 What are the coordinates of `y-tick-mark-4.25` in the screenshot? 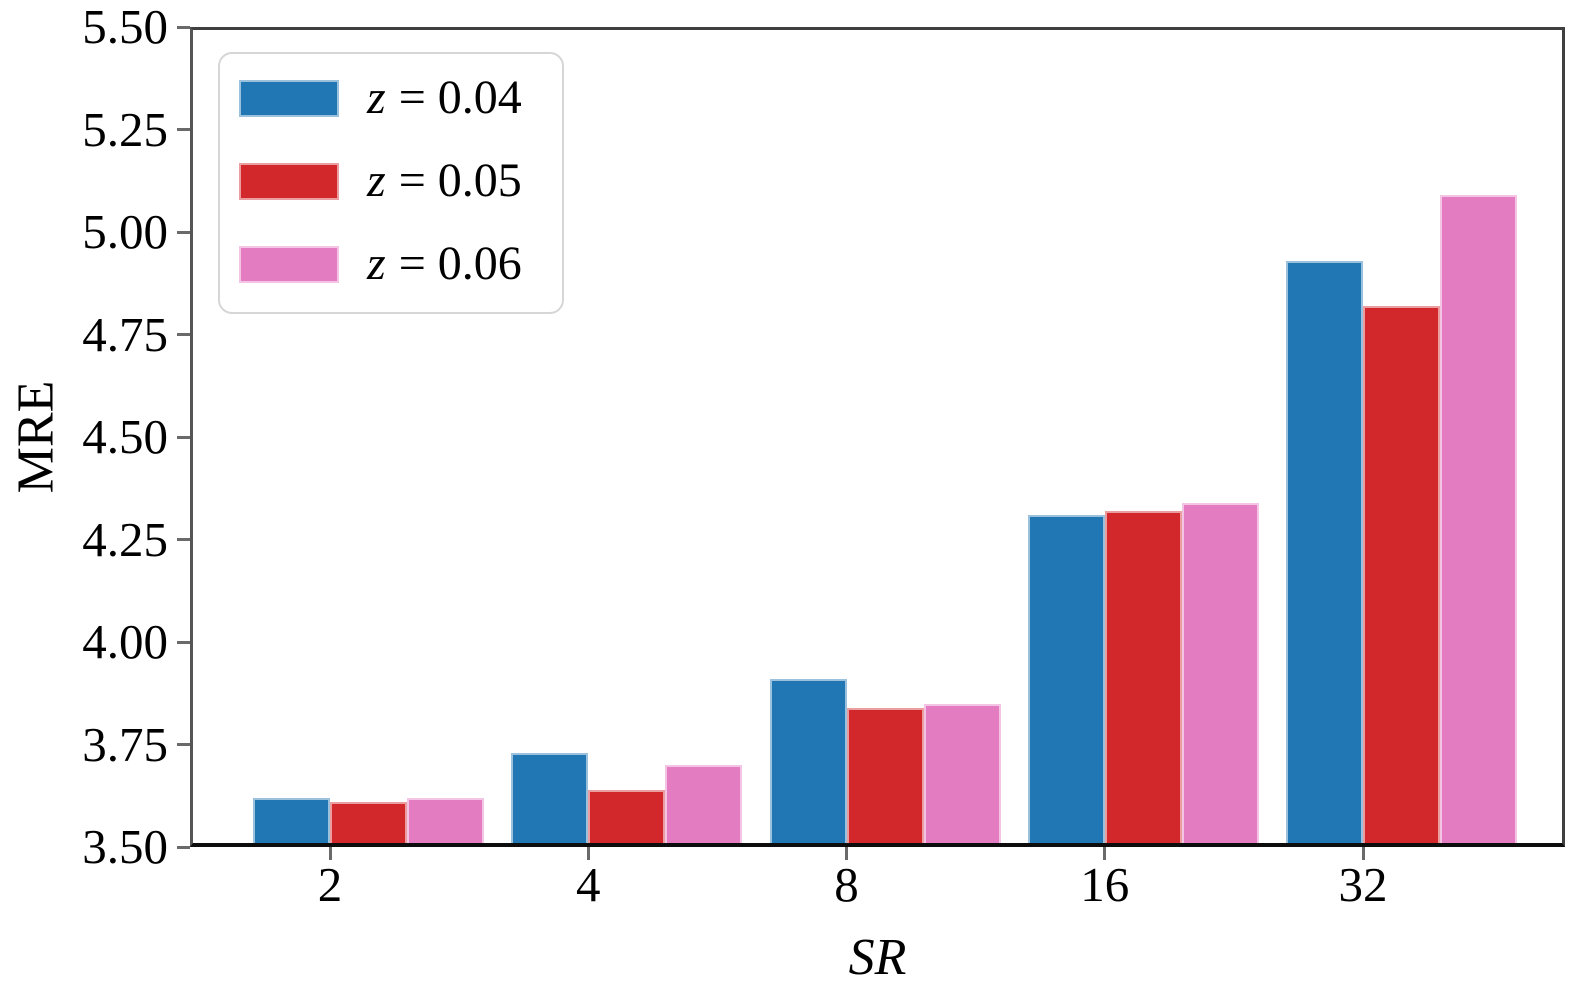 It's located at (183, 539).